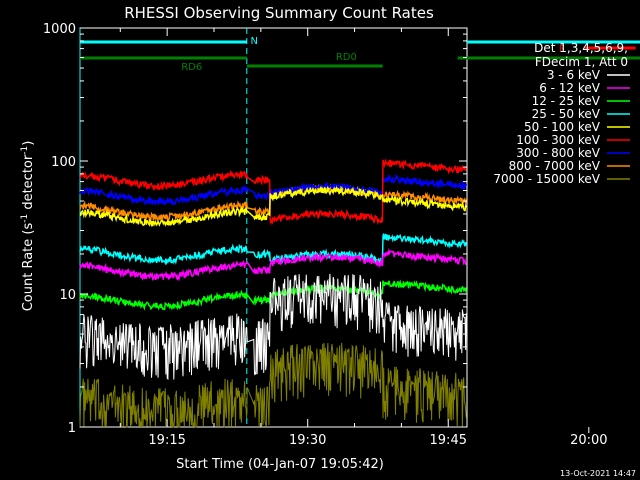 Image resolution: width=640 pixels, height=480 pixels. Describe the element at coordinates (59, 29) in the screenshot. I see `y-tick-label: 1000` at that location.